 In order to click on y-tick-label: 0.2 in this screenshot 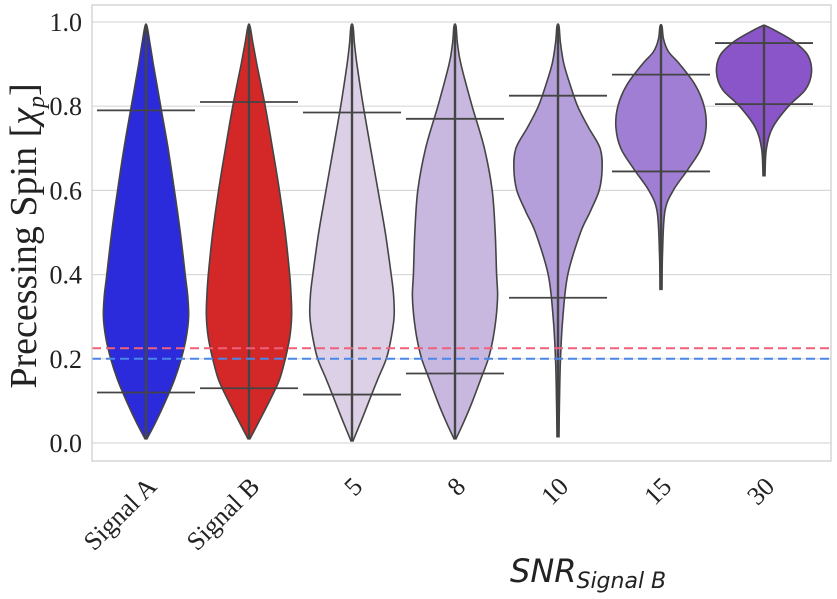, I will do `click(66, 359)`.